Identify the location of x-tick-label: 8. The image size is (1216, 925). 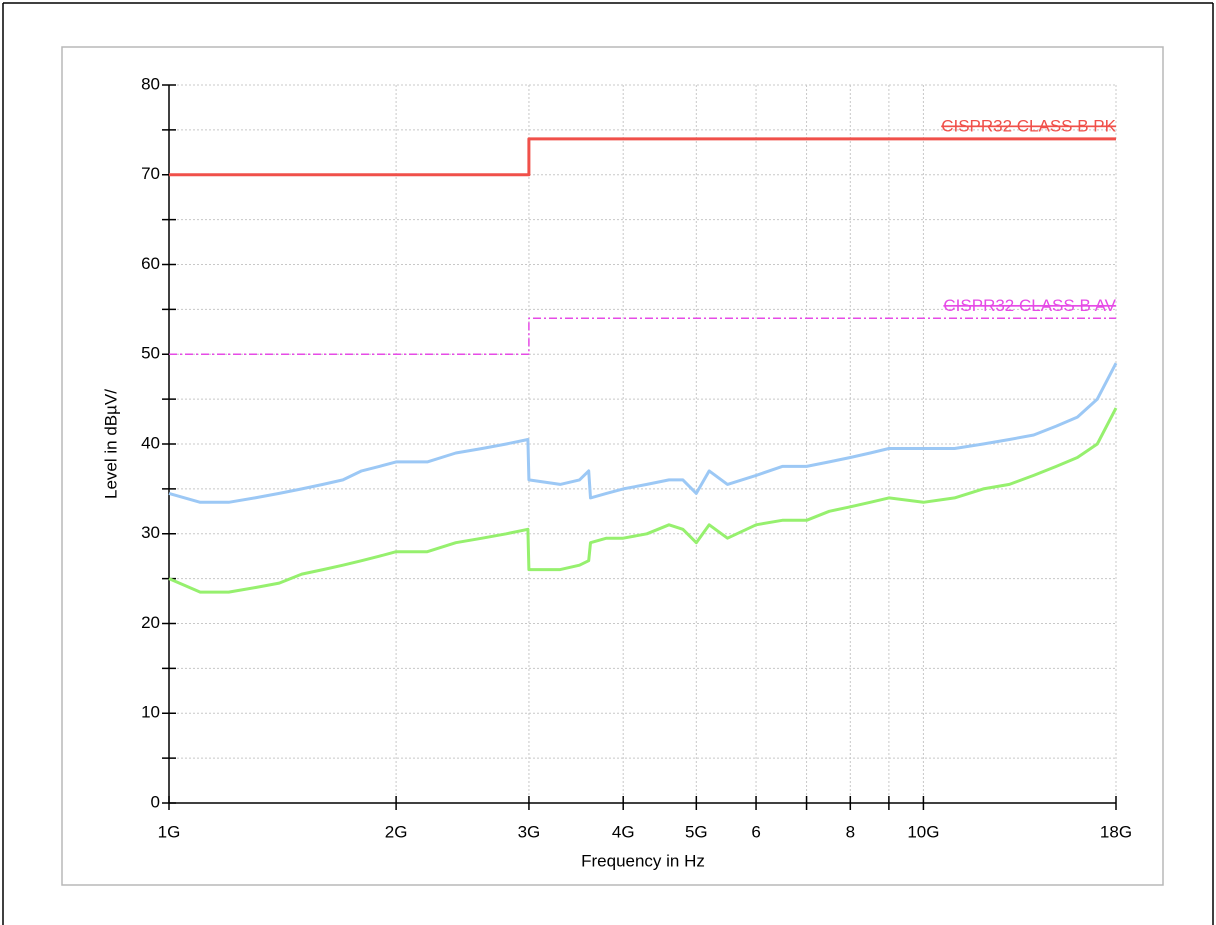
(850, 831).